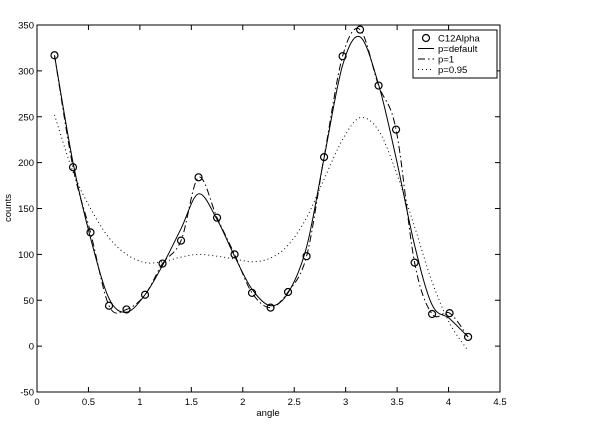  Describe the element at coordinates (446, 60) in the screenshot. I see `legend-entry: p=1` at that location.